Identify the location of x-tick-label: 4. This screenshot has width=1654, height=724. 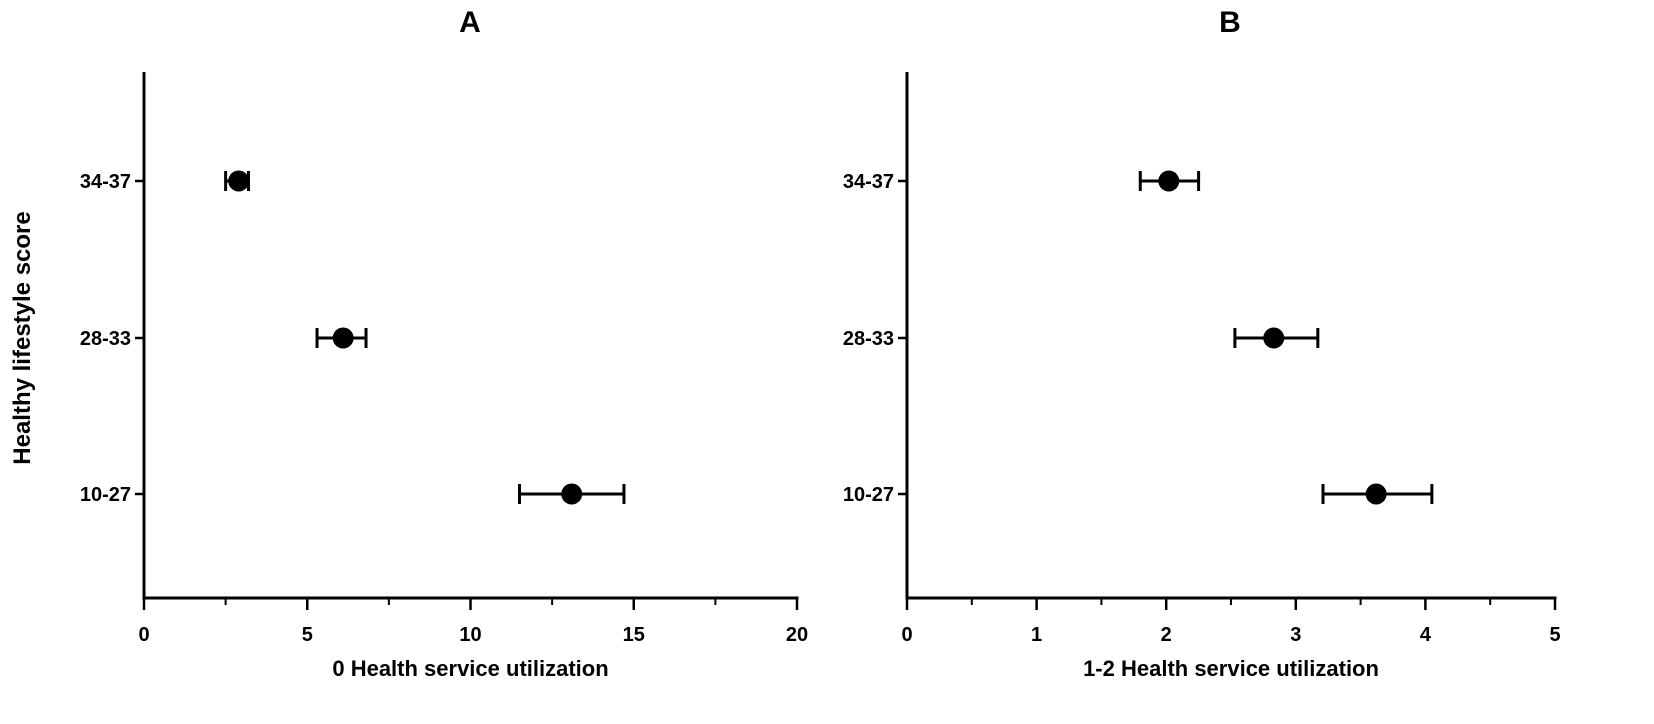
(1426, 635).